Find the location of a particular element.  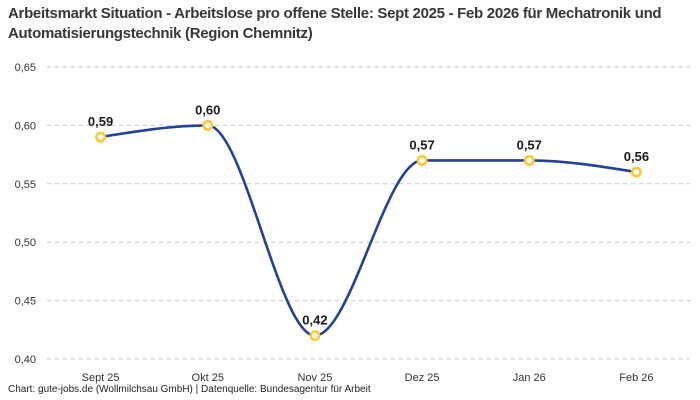

x-axis-category-label: Okt 25 is located at coordinates (208, 378).